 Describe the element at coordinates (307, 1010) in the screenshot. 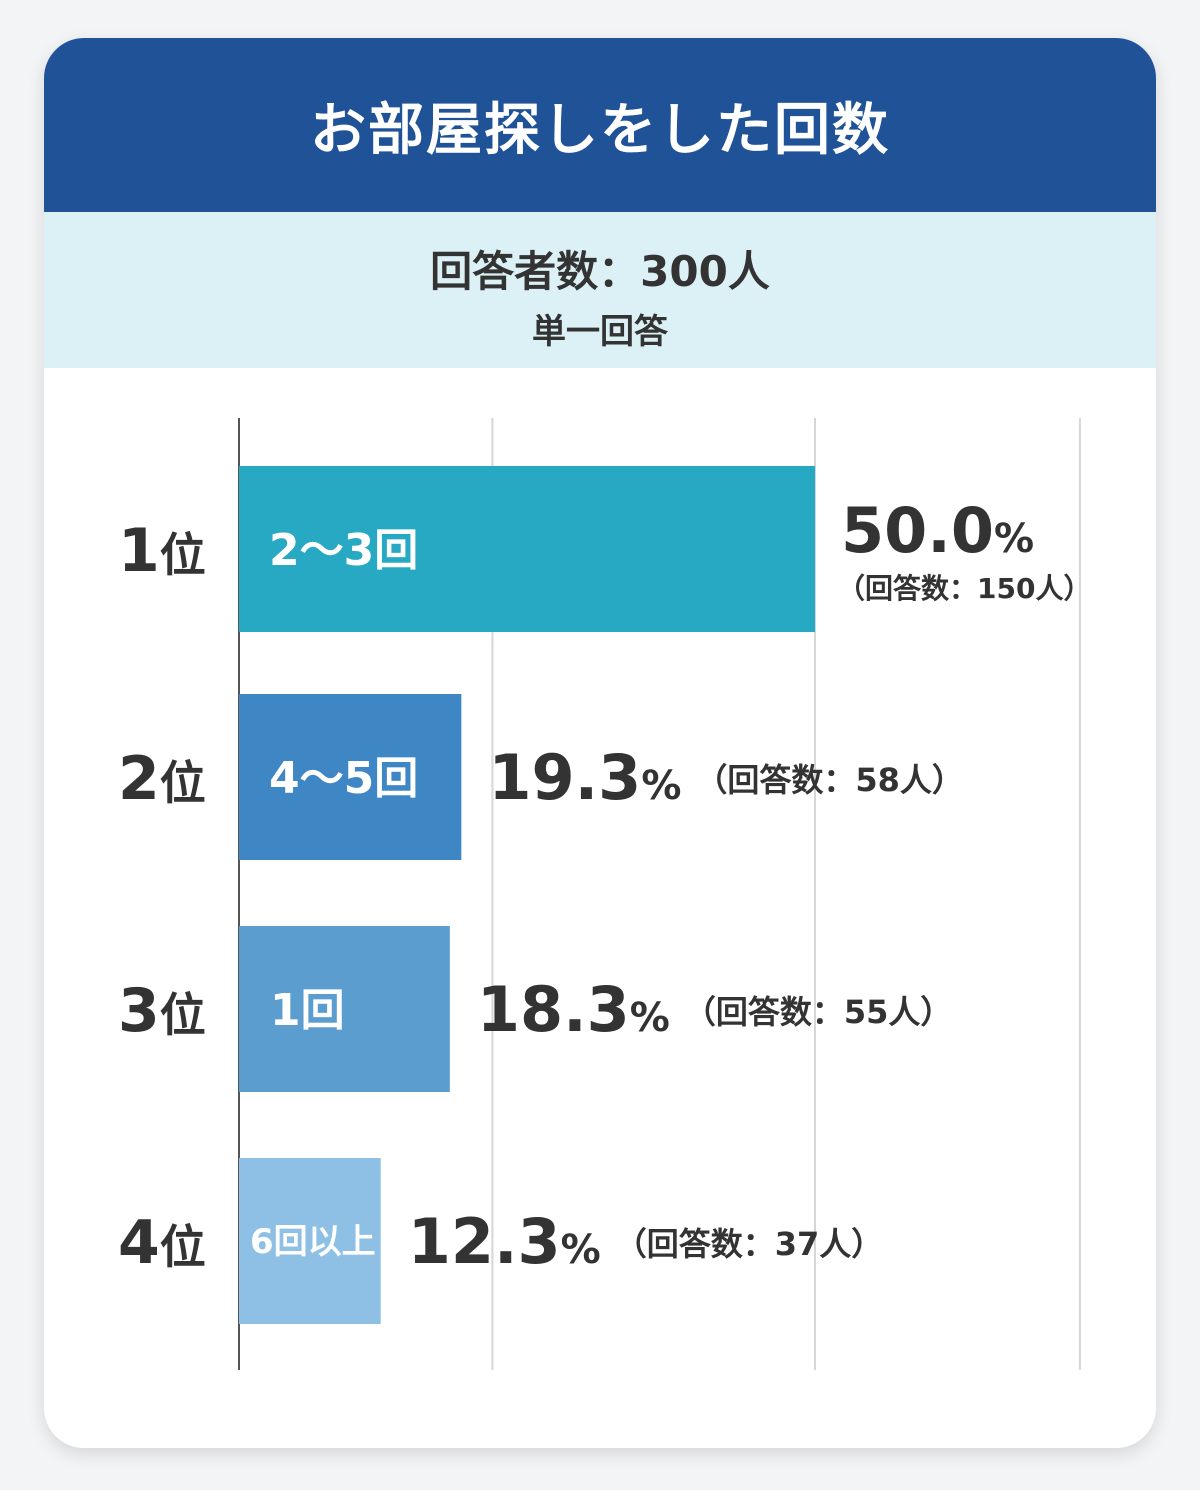

I see `bar-category-label: 1回` at that location.